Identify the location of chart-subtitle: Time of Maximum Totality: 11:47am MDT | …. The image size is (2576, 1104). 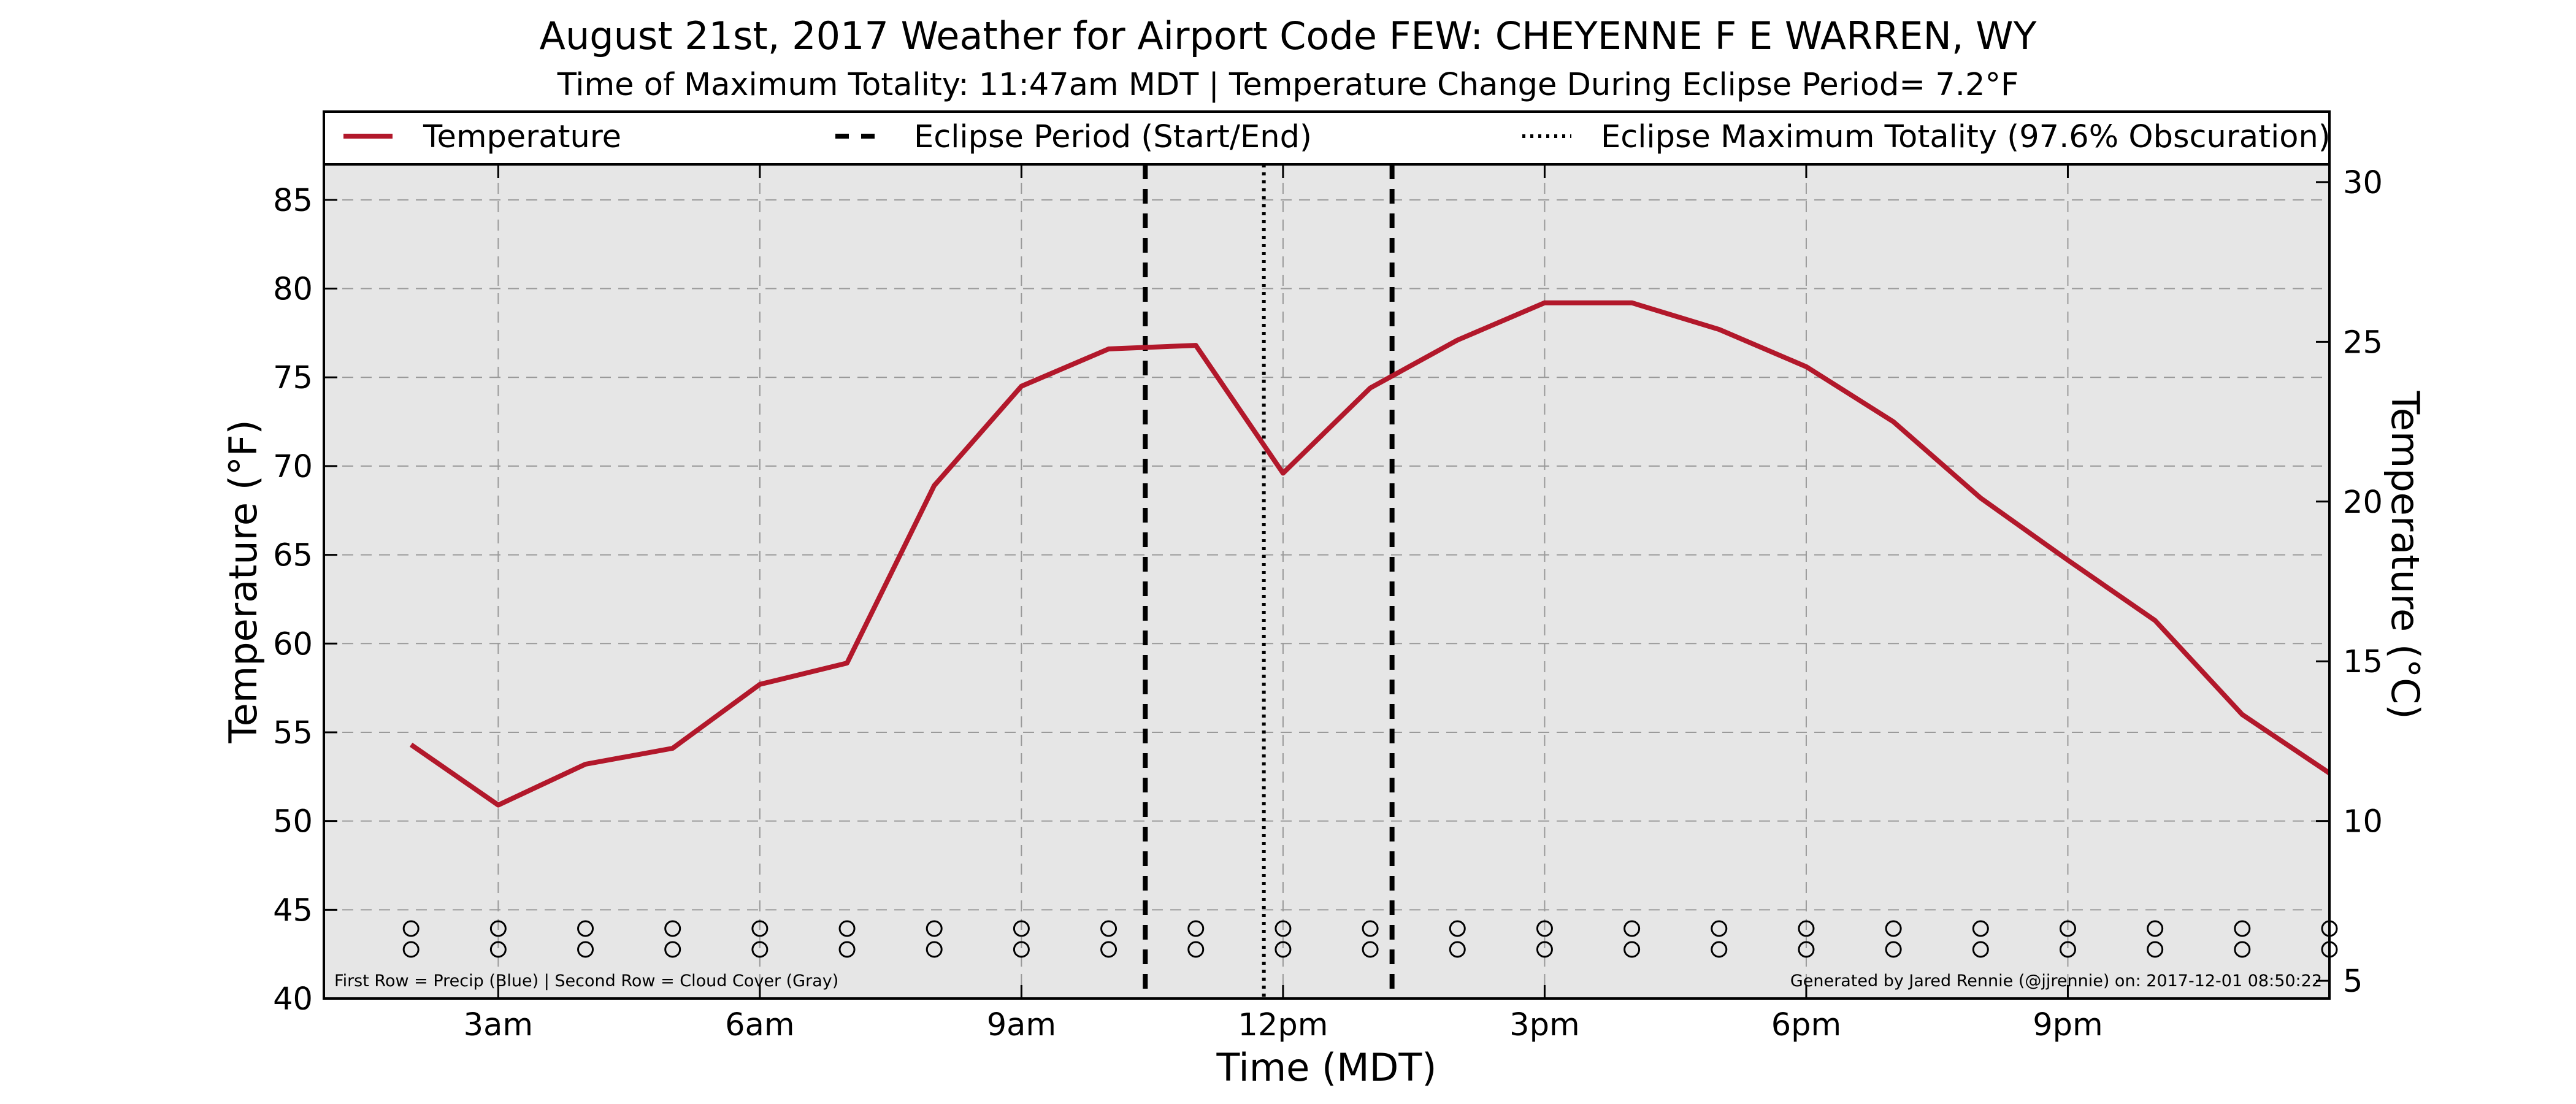
(1288, 85).